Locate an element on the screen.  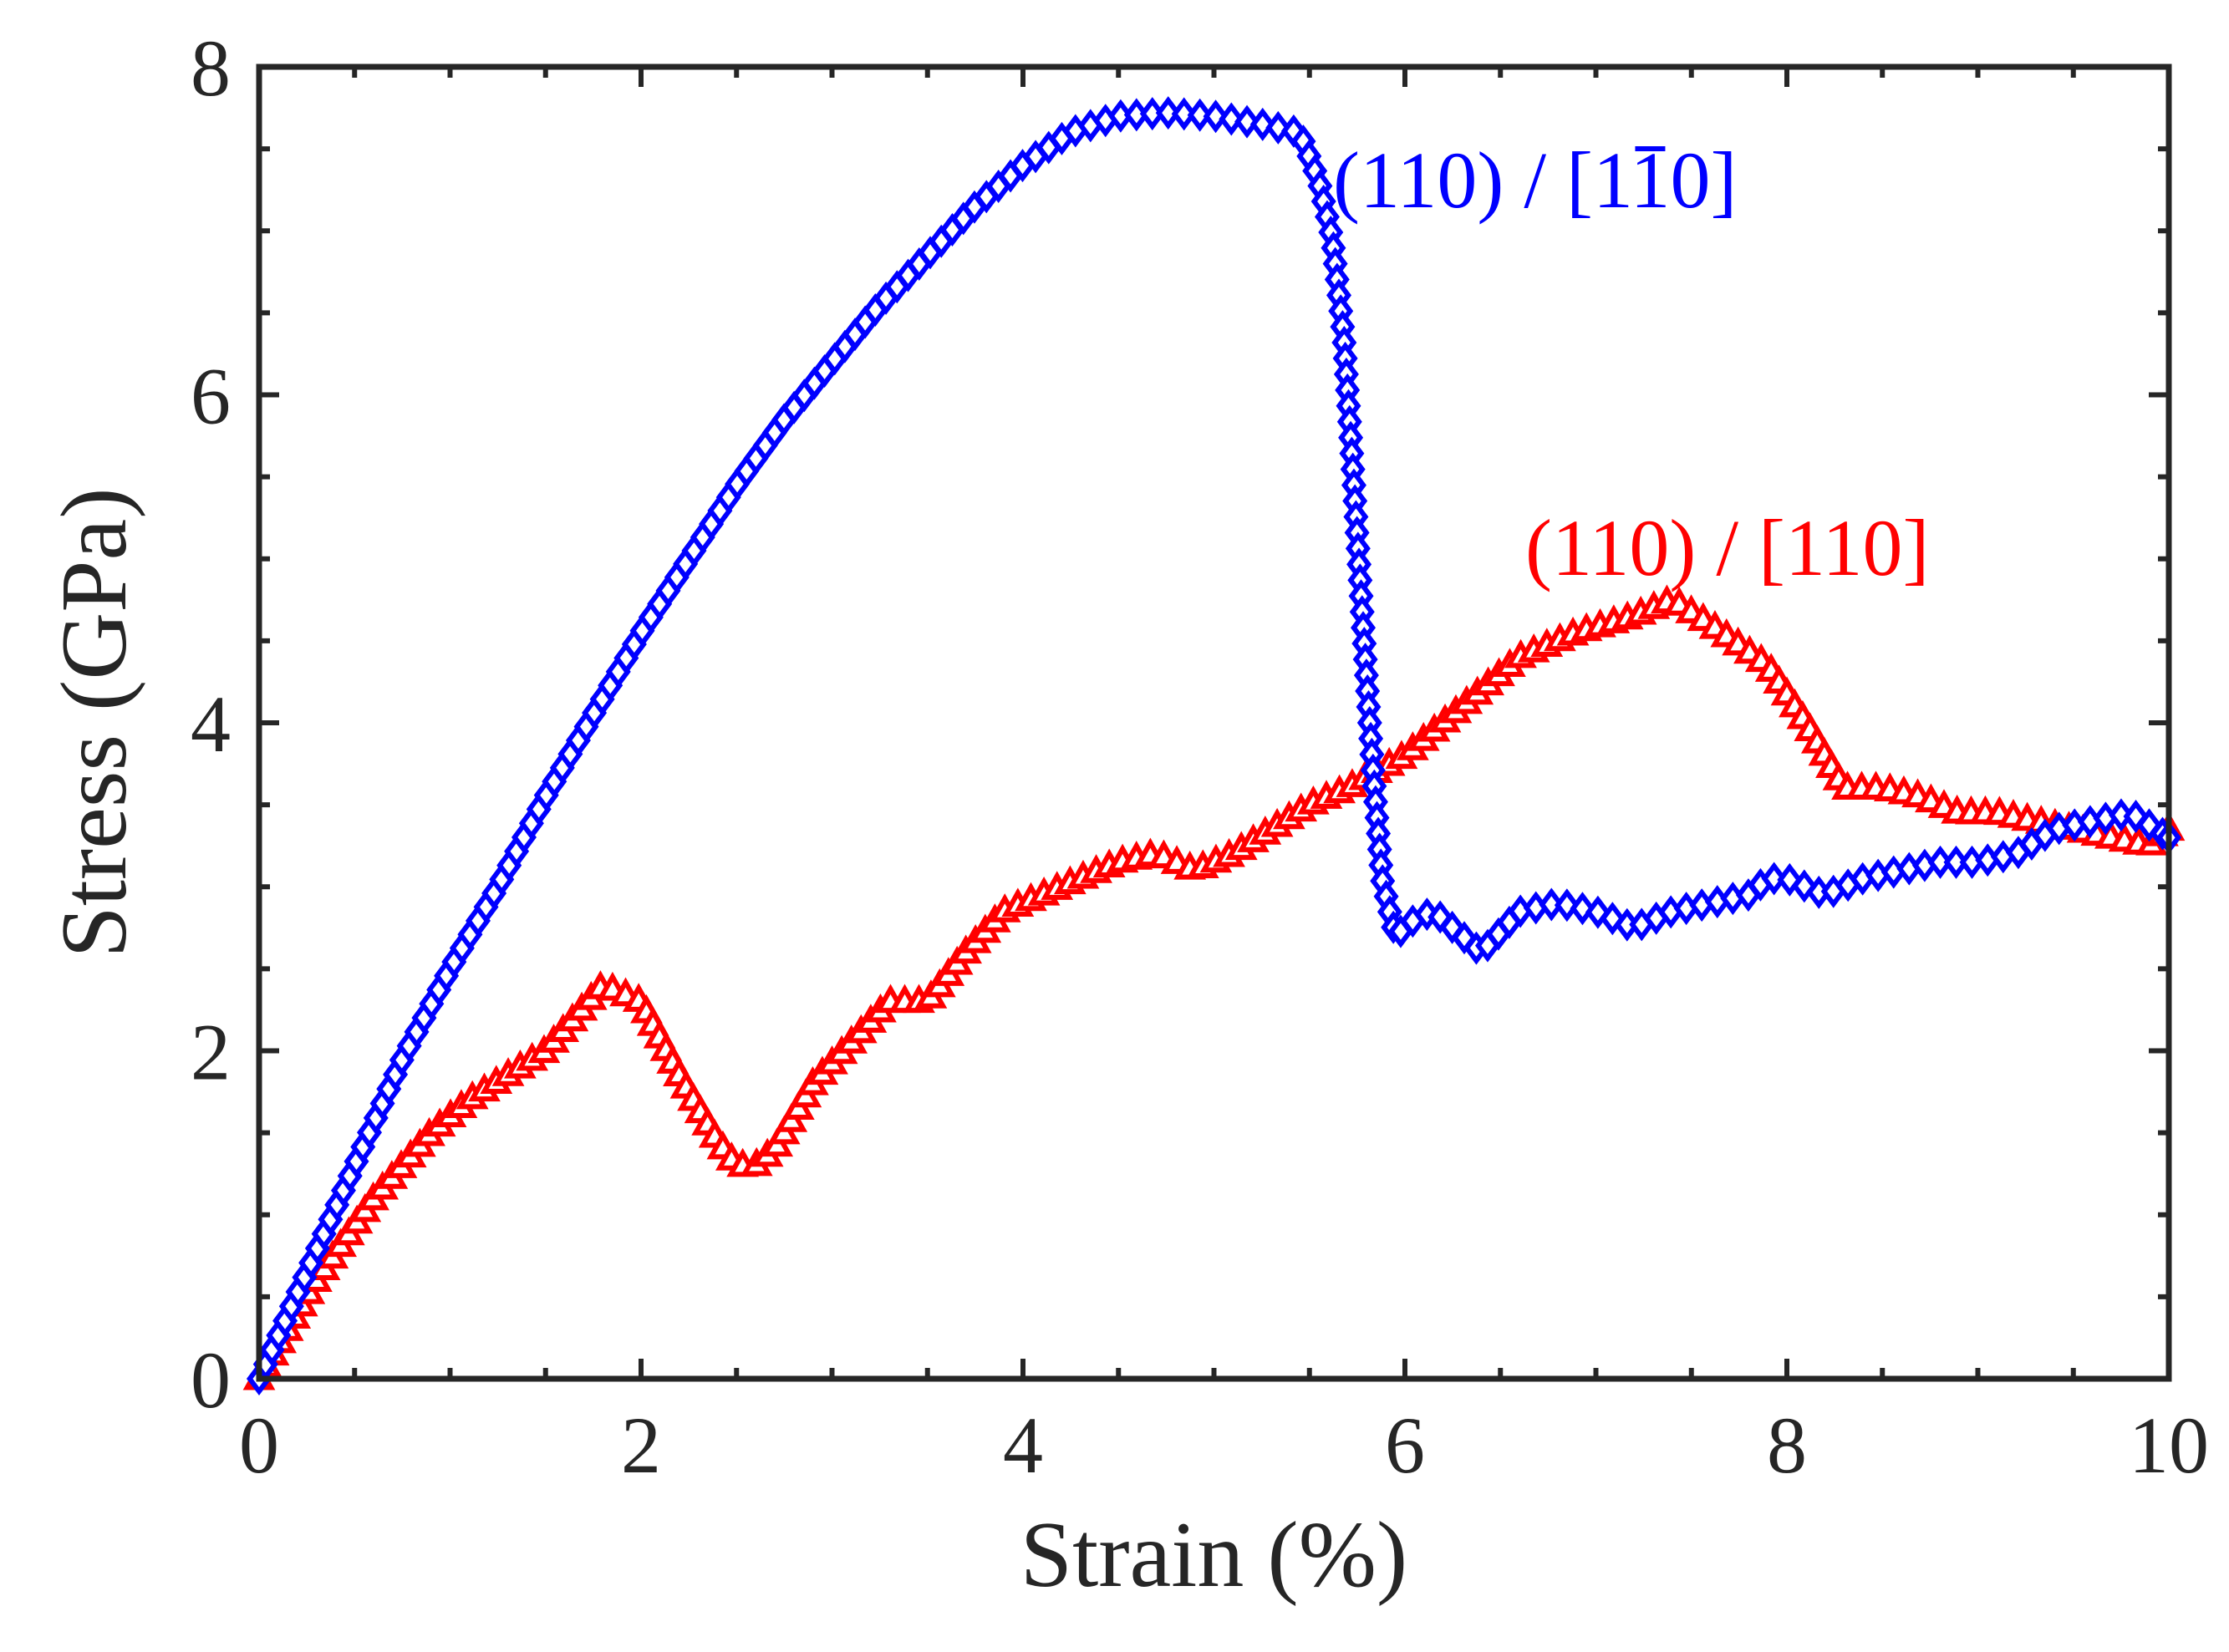
label-part: (110) / [1 is located at coordinates (1481, 180).